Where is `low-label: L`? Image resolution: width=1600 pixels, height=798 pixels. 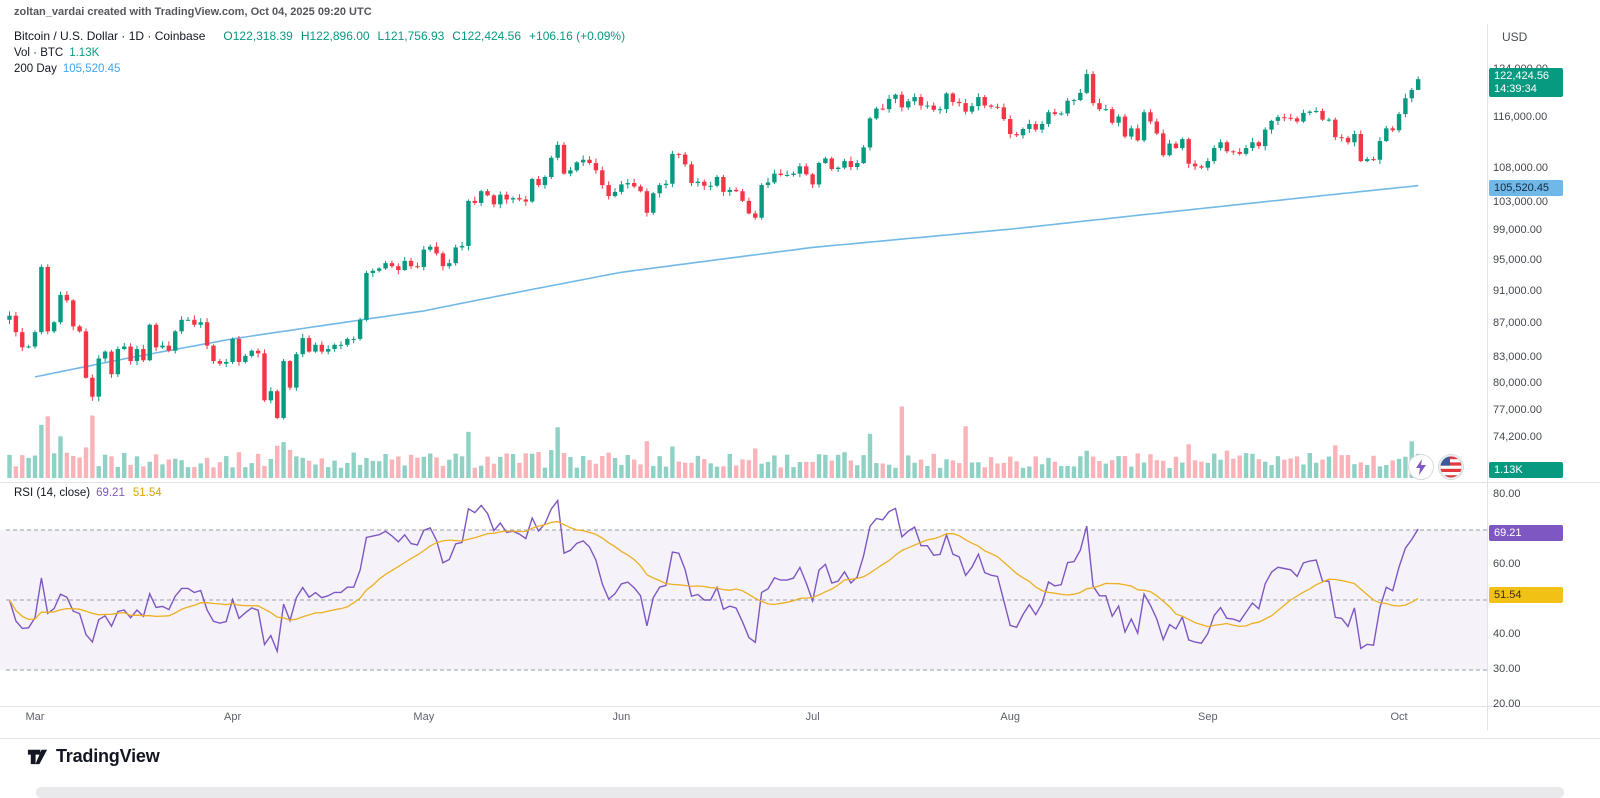 low-label: L is located at coordinates (381, 36).